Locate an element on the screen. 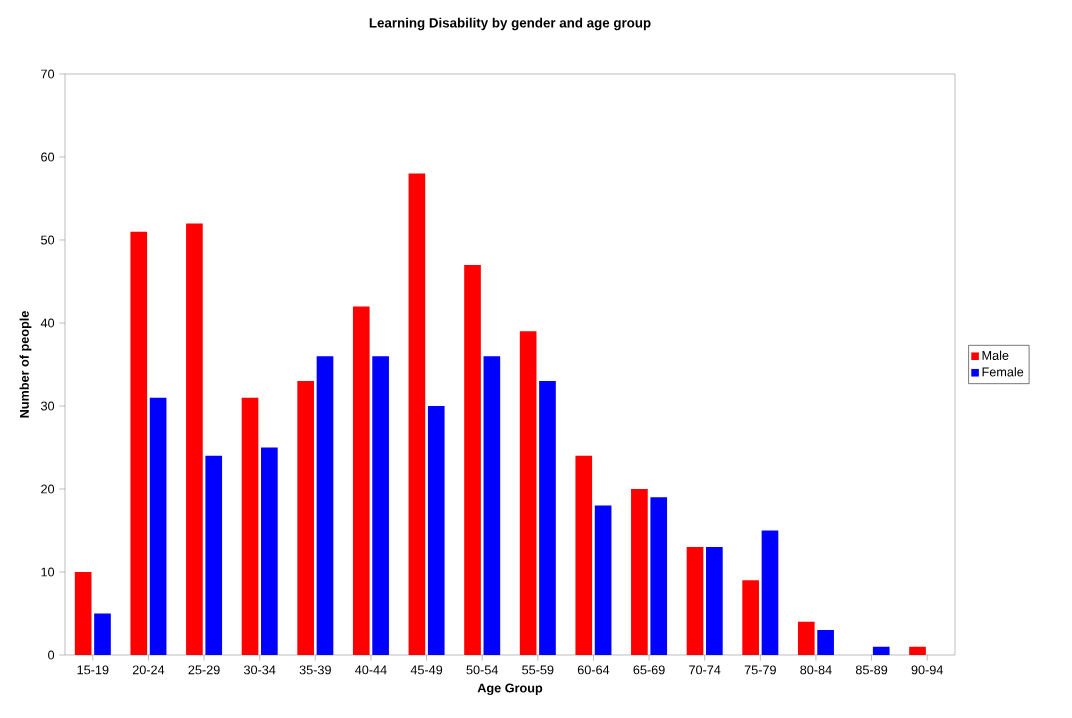 The width and height of the screenshot is (1072, 718). x-axis-title: Age Group is located at coordinates (510, 689).